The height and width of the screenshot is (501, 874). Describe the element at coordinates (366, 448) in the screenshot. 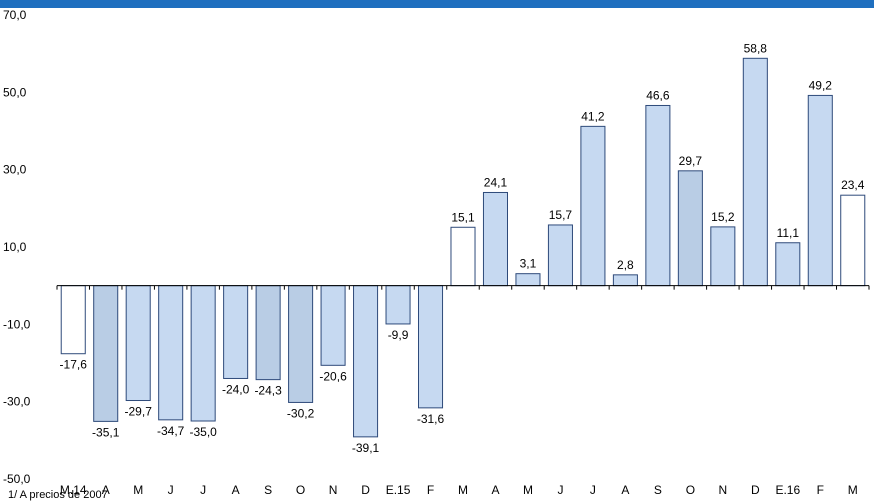

I see `value-label: -39,1` at that location.